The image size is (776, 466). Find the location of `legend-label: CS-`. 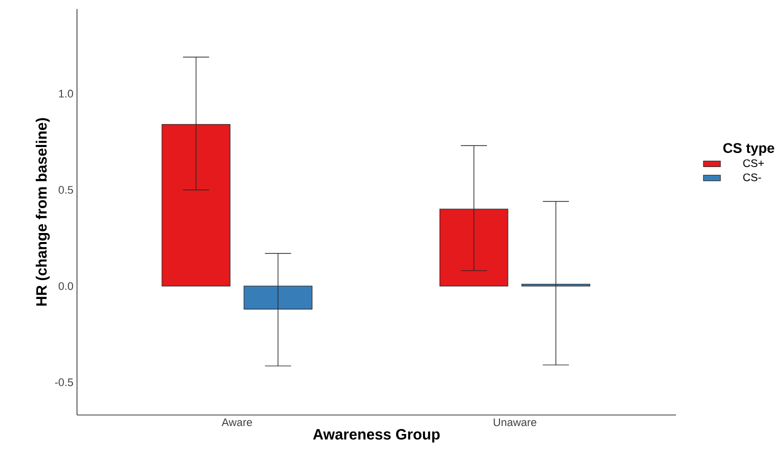

legend-label: CS- is located at coordinates (752, 177).